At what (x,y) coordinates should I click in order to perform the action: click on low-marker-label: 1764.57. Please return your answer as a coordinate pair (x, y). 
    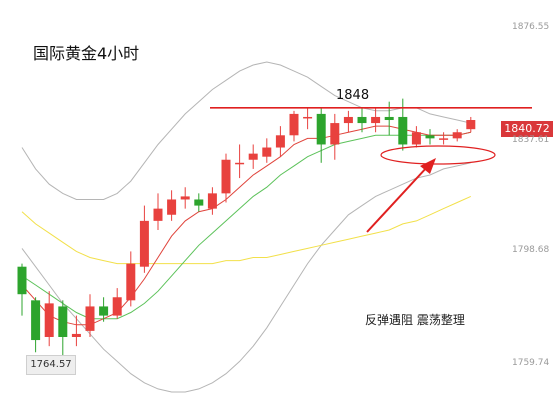
    Looking at the image, I should click on (51, 365).